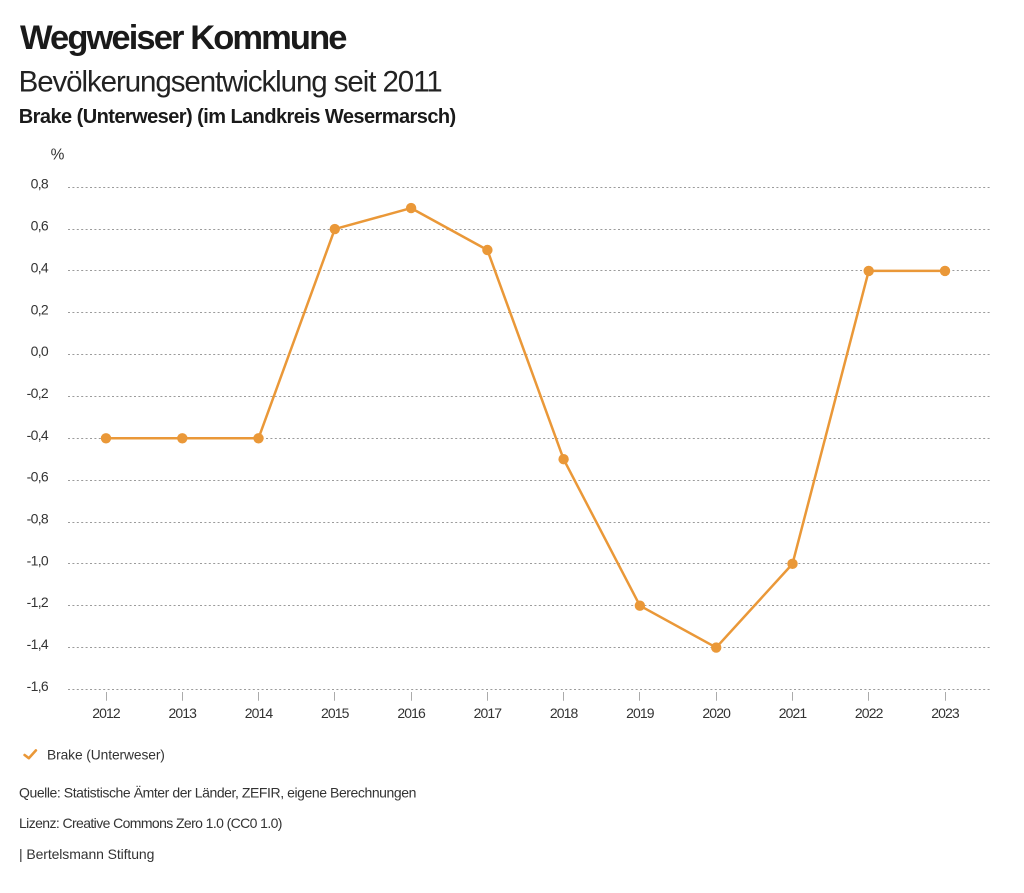  What do you see at coordinates (106, 713) in the screenshot?
I see `svg-text: 2012` at bounding box center [106, 713].